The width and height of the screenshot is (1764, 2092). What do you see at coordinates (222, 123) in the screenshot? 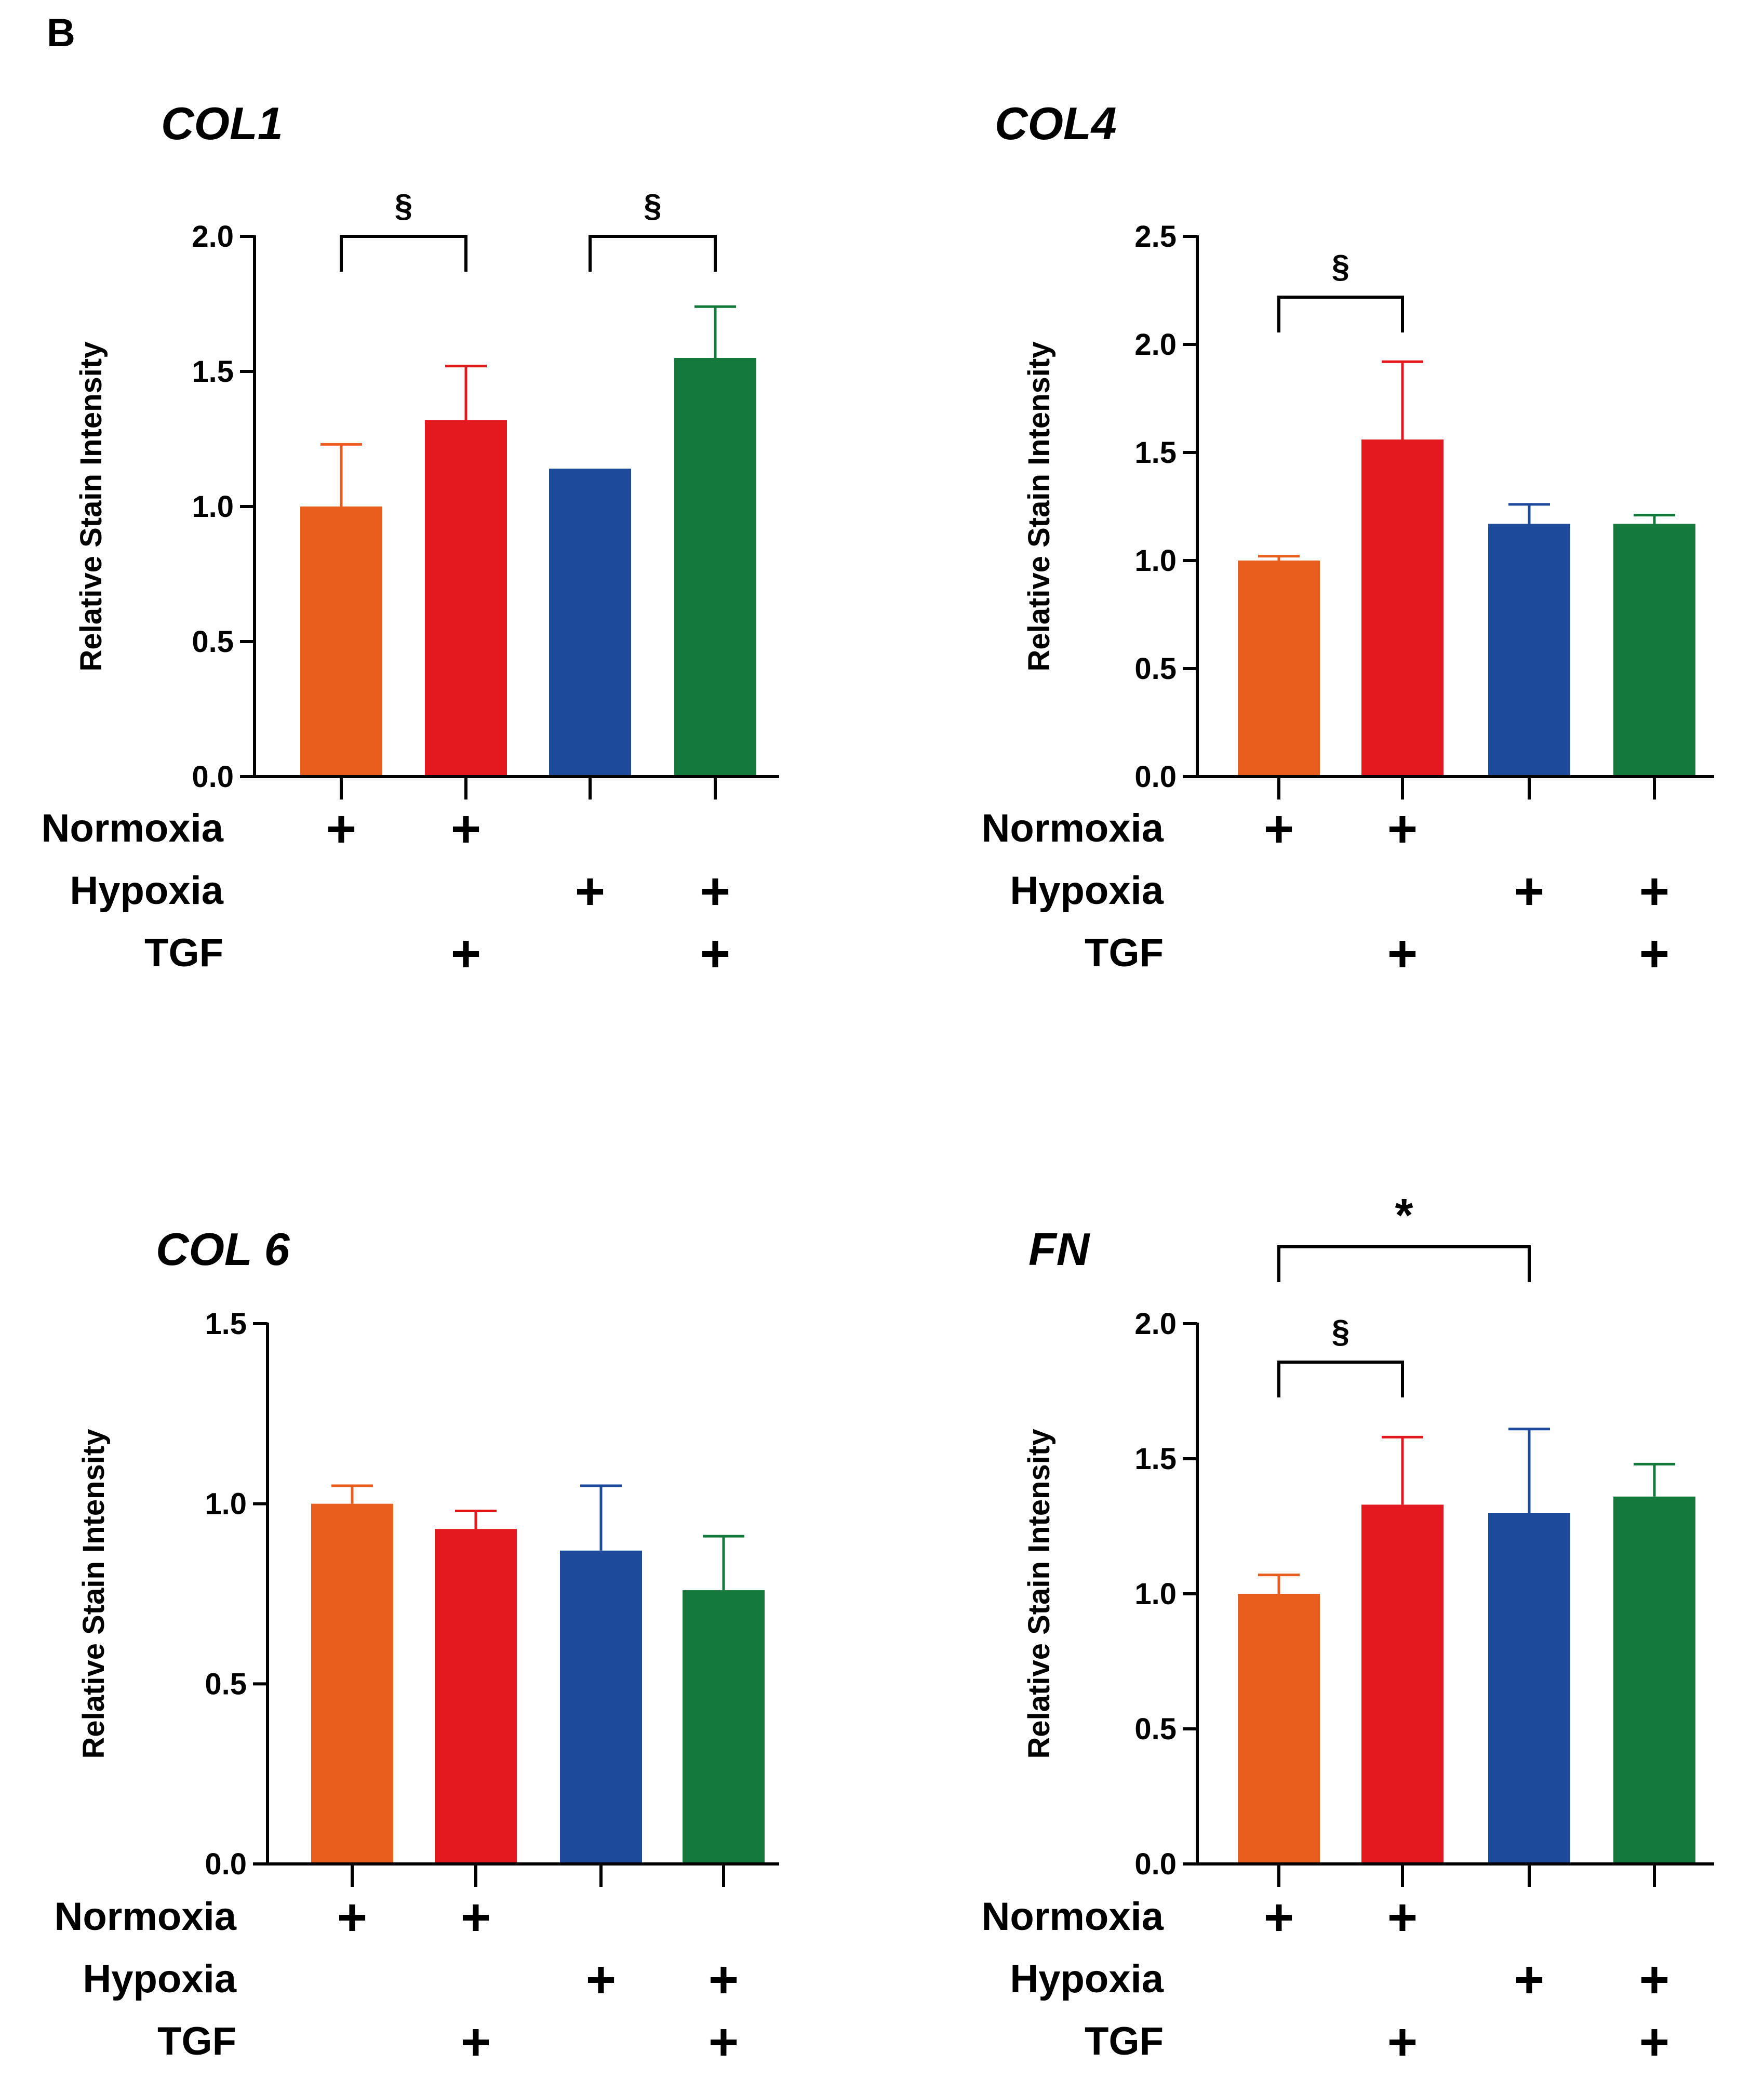
I see `chart-title: COL1` at bounding box center [222, 123].